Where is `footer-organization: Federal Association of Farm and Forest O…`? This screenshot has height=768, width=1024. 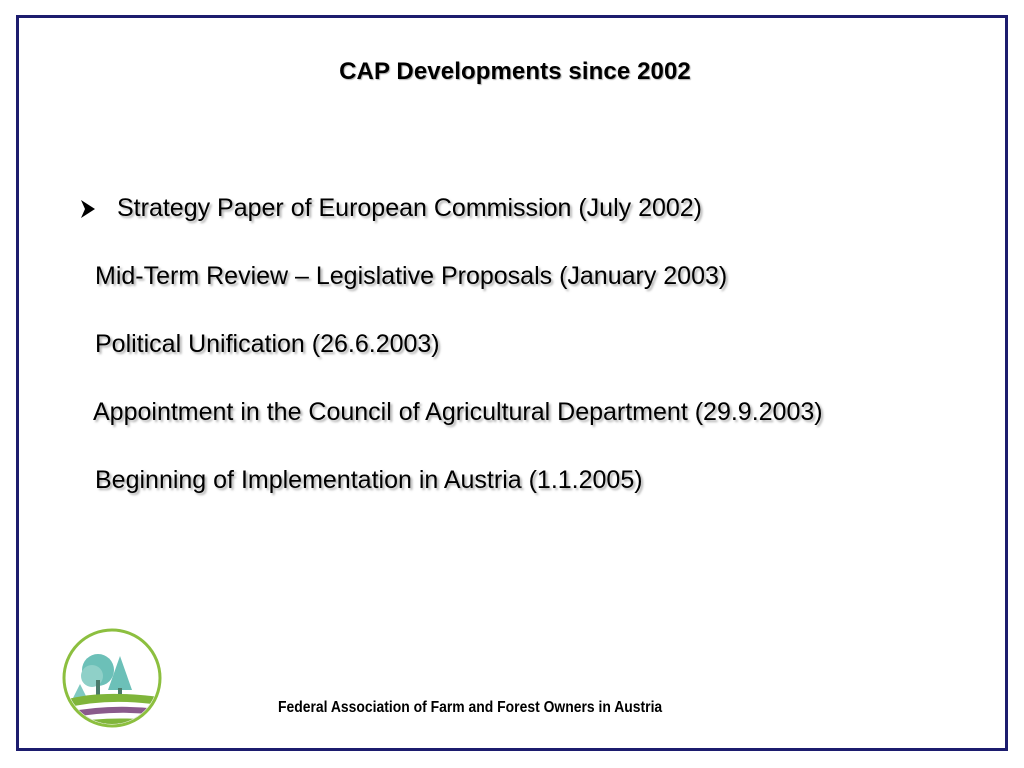 footer-organization: Federal Association of Farm and Forest O… is located at coordinates (470, 707).